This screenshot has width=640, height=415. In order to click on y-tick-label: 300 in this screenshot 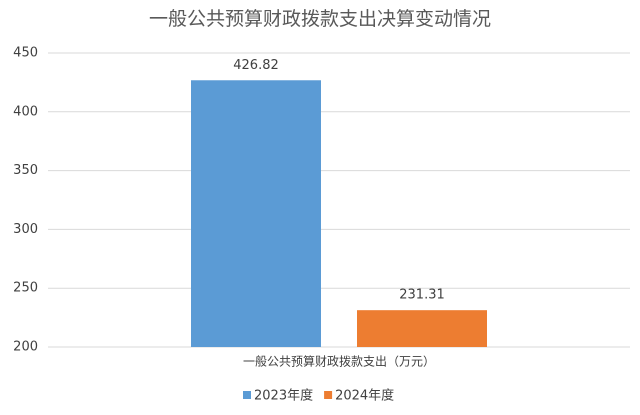, I will do `click(25, 229)`.